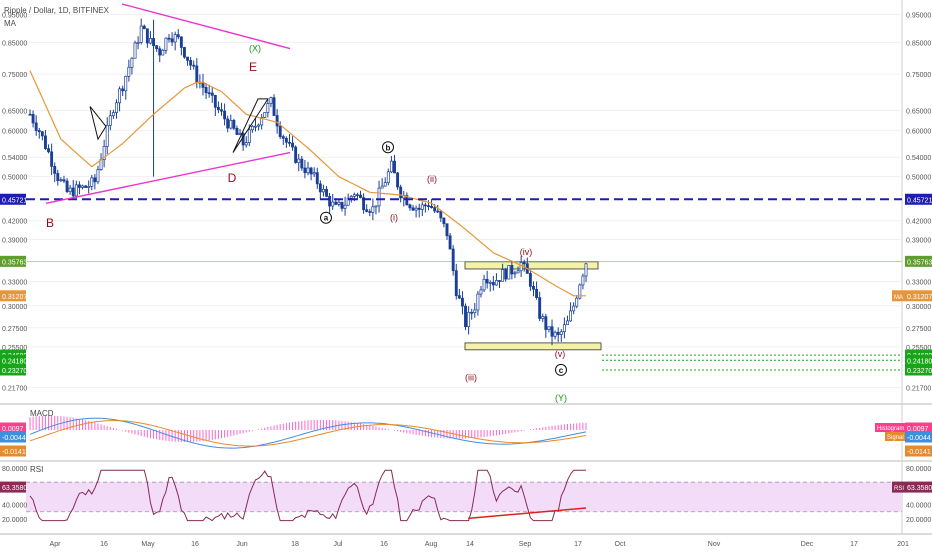 The width and height of the screenshot is (932, 555). I want to click on price-badge-left: 0.31207, so click(14, 297).